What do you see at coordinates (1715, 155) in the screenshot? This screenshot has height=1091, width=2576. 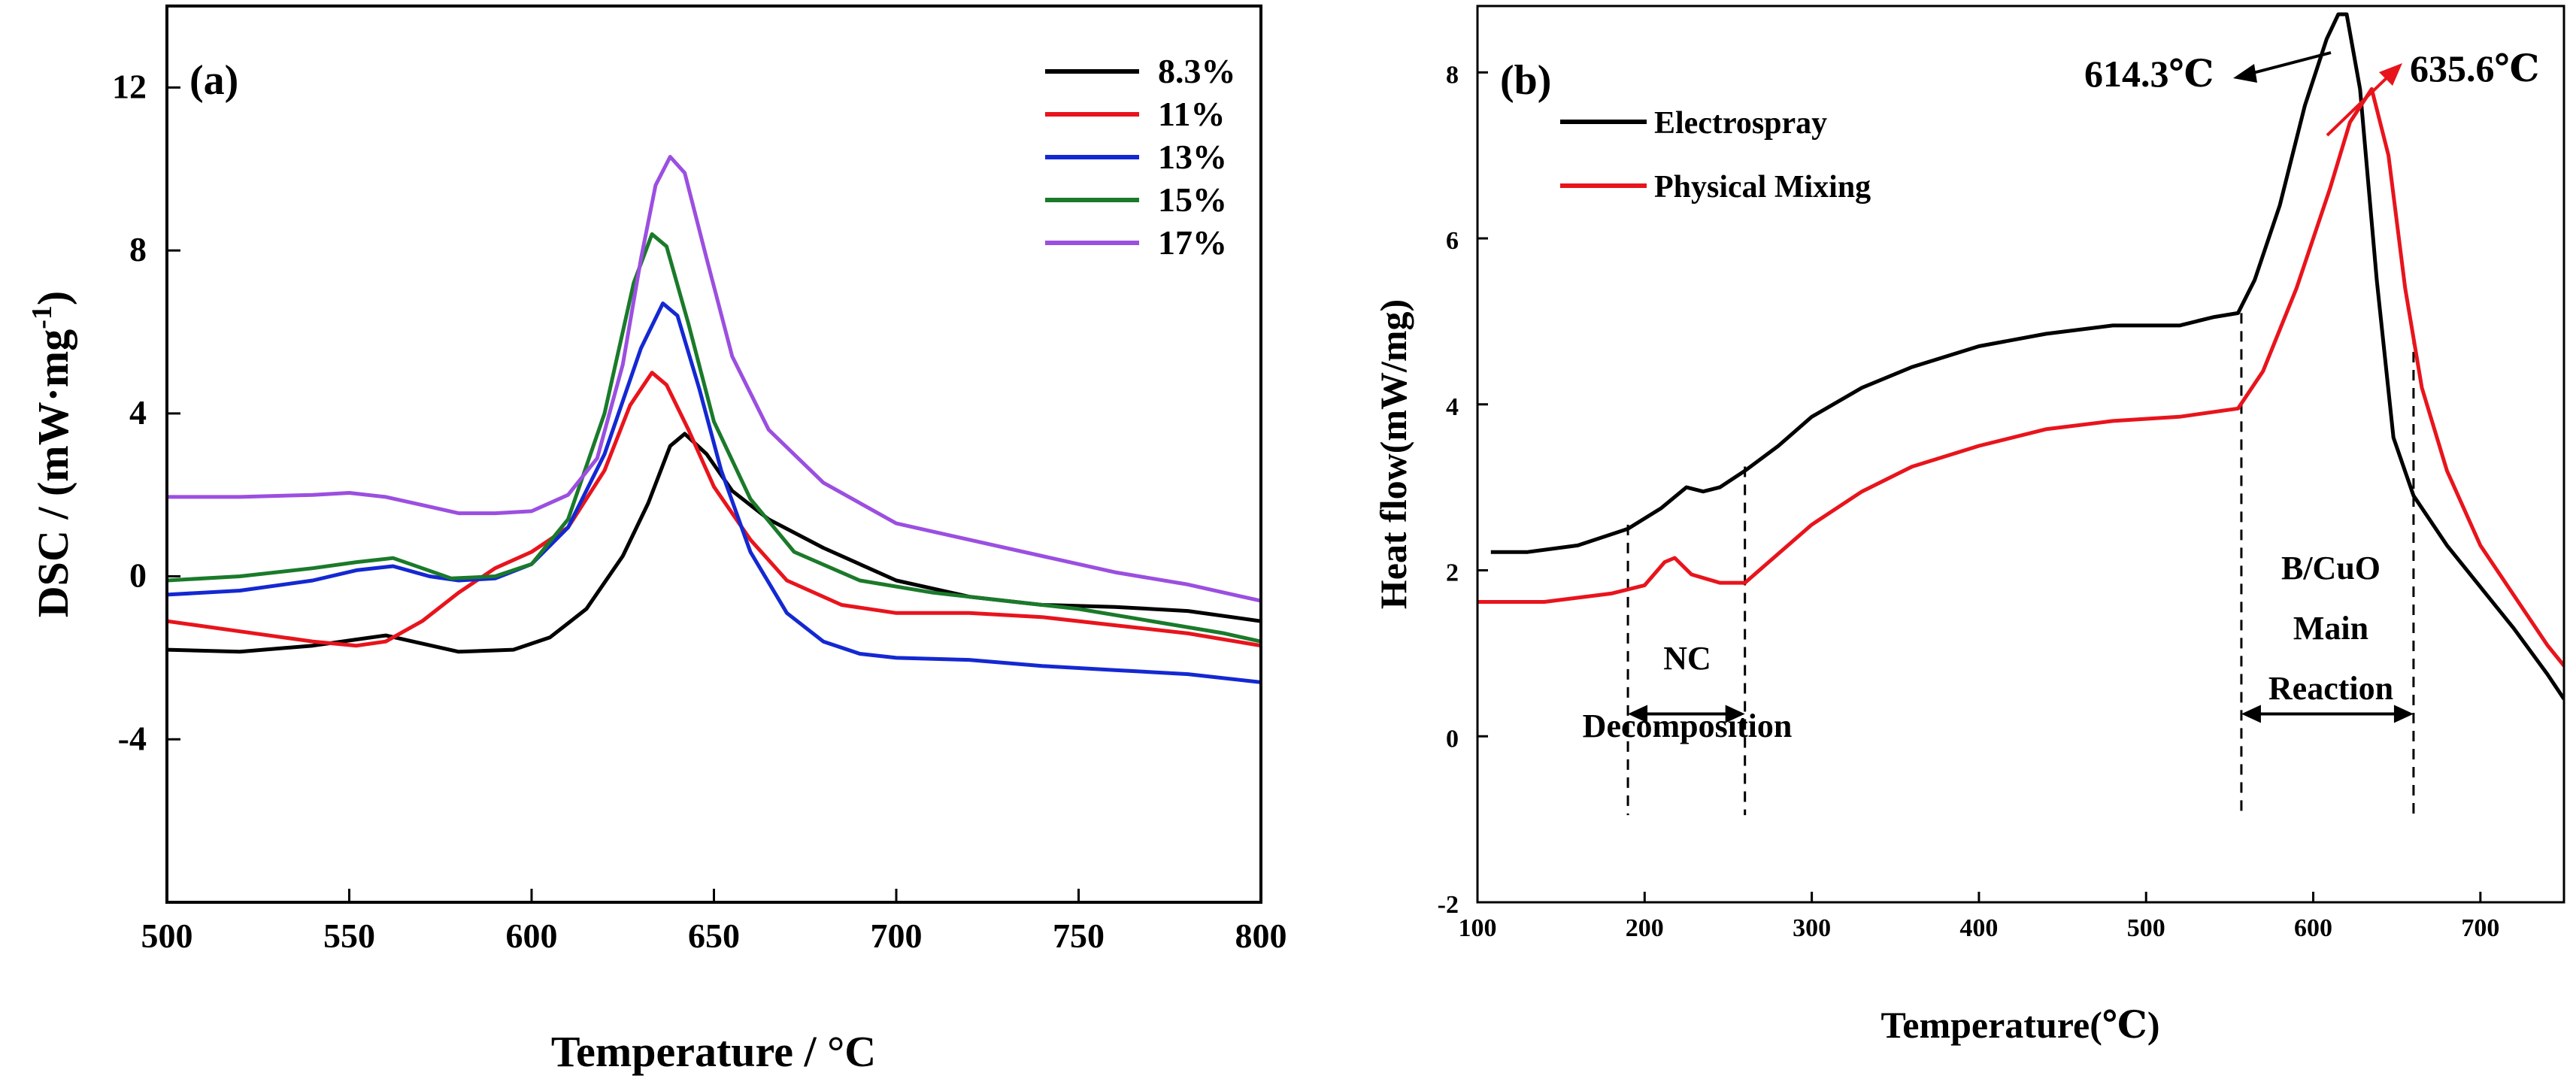 I see `panel-b-legend: Electrospray Physical Mixing` at bounding box center [1715, 155].